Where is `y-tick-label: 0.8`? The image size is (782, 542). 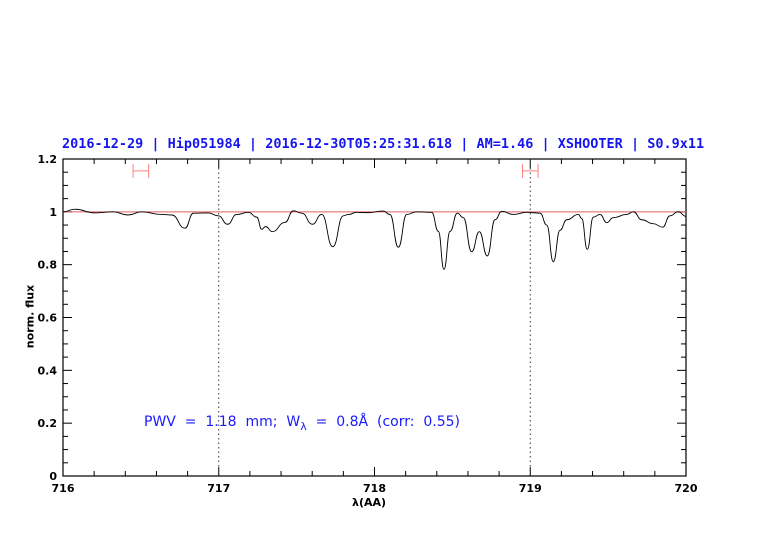 y-tick-label: 0.8 is located at coordinates (48, 265).